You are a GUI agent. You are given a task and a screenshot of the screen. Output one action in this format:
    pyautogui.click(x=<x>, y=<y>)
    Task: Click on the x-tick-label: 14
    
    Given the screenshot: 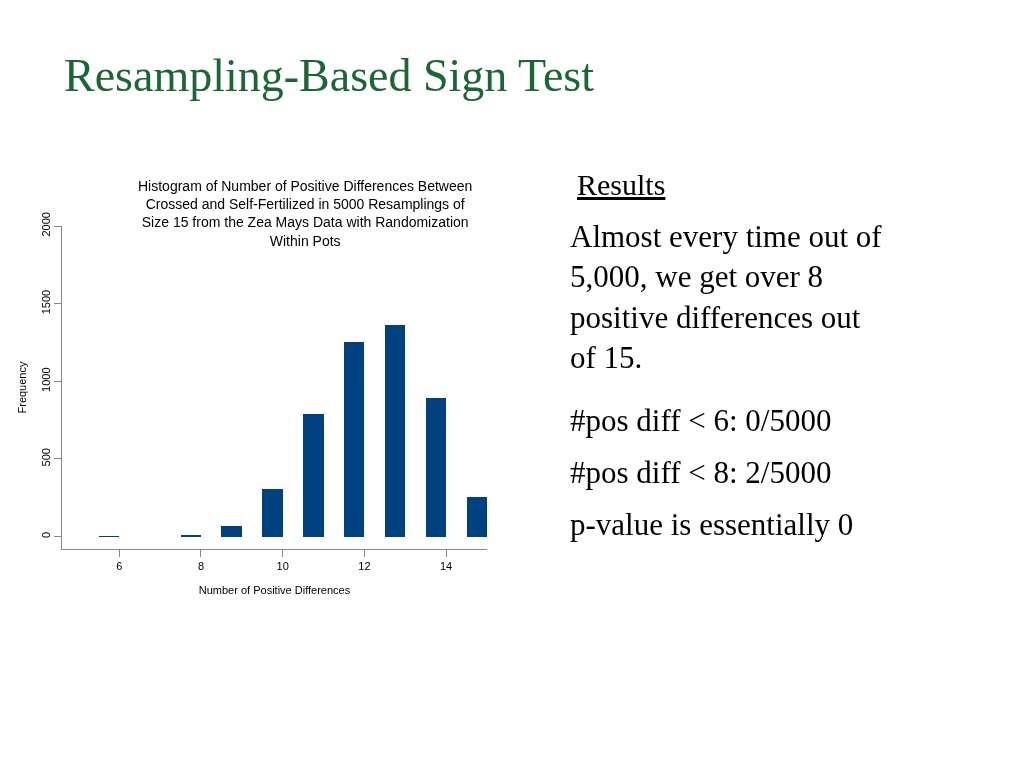 What is the action you would take?
    pyautogui.click(x=446, y=566)
    